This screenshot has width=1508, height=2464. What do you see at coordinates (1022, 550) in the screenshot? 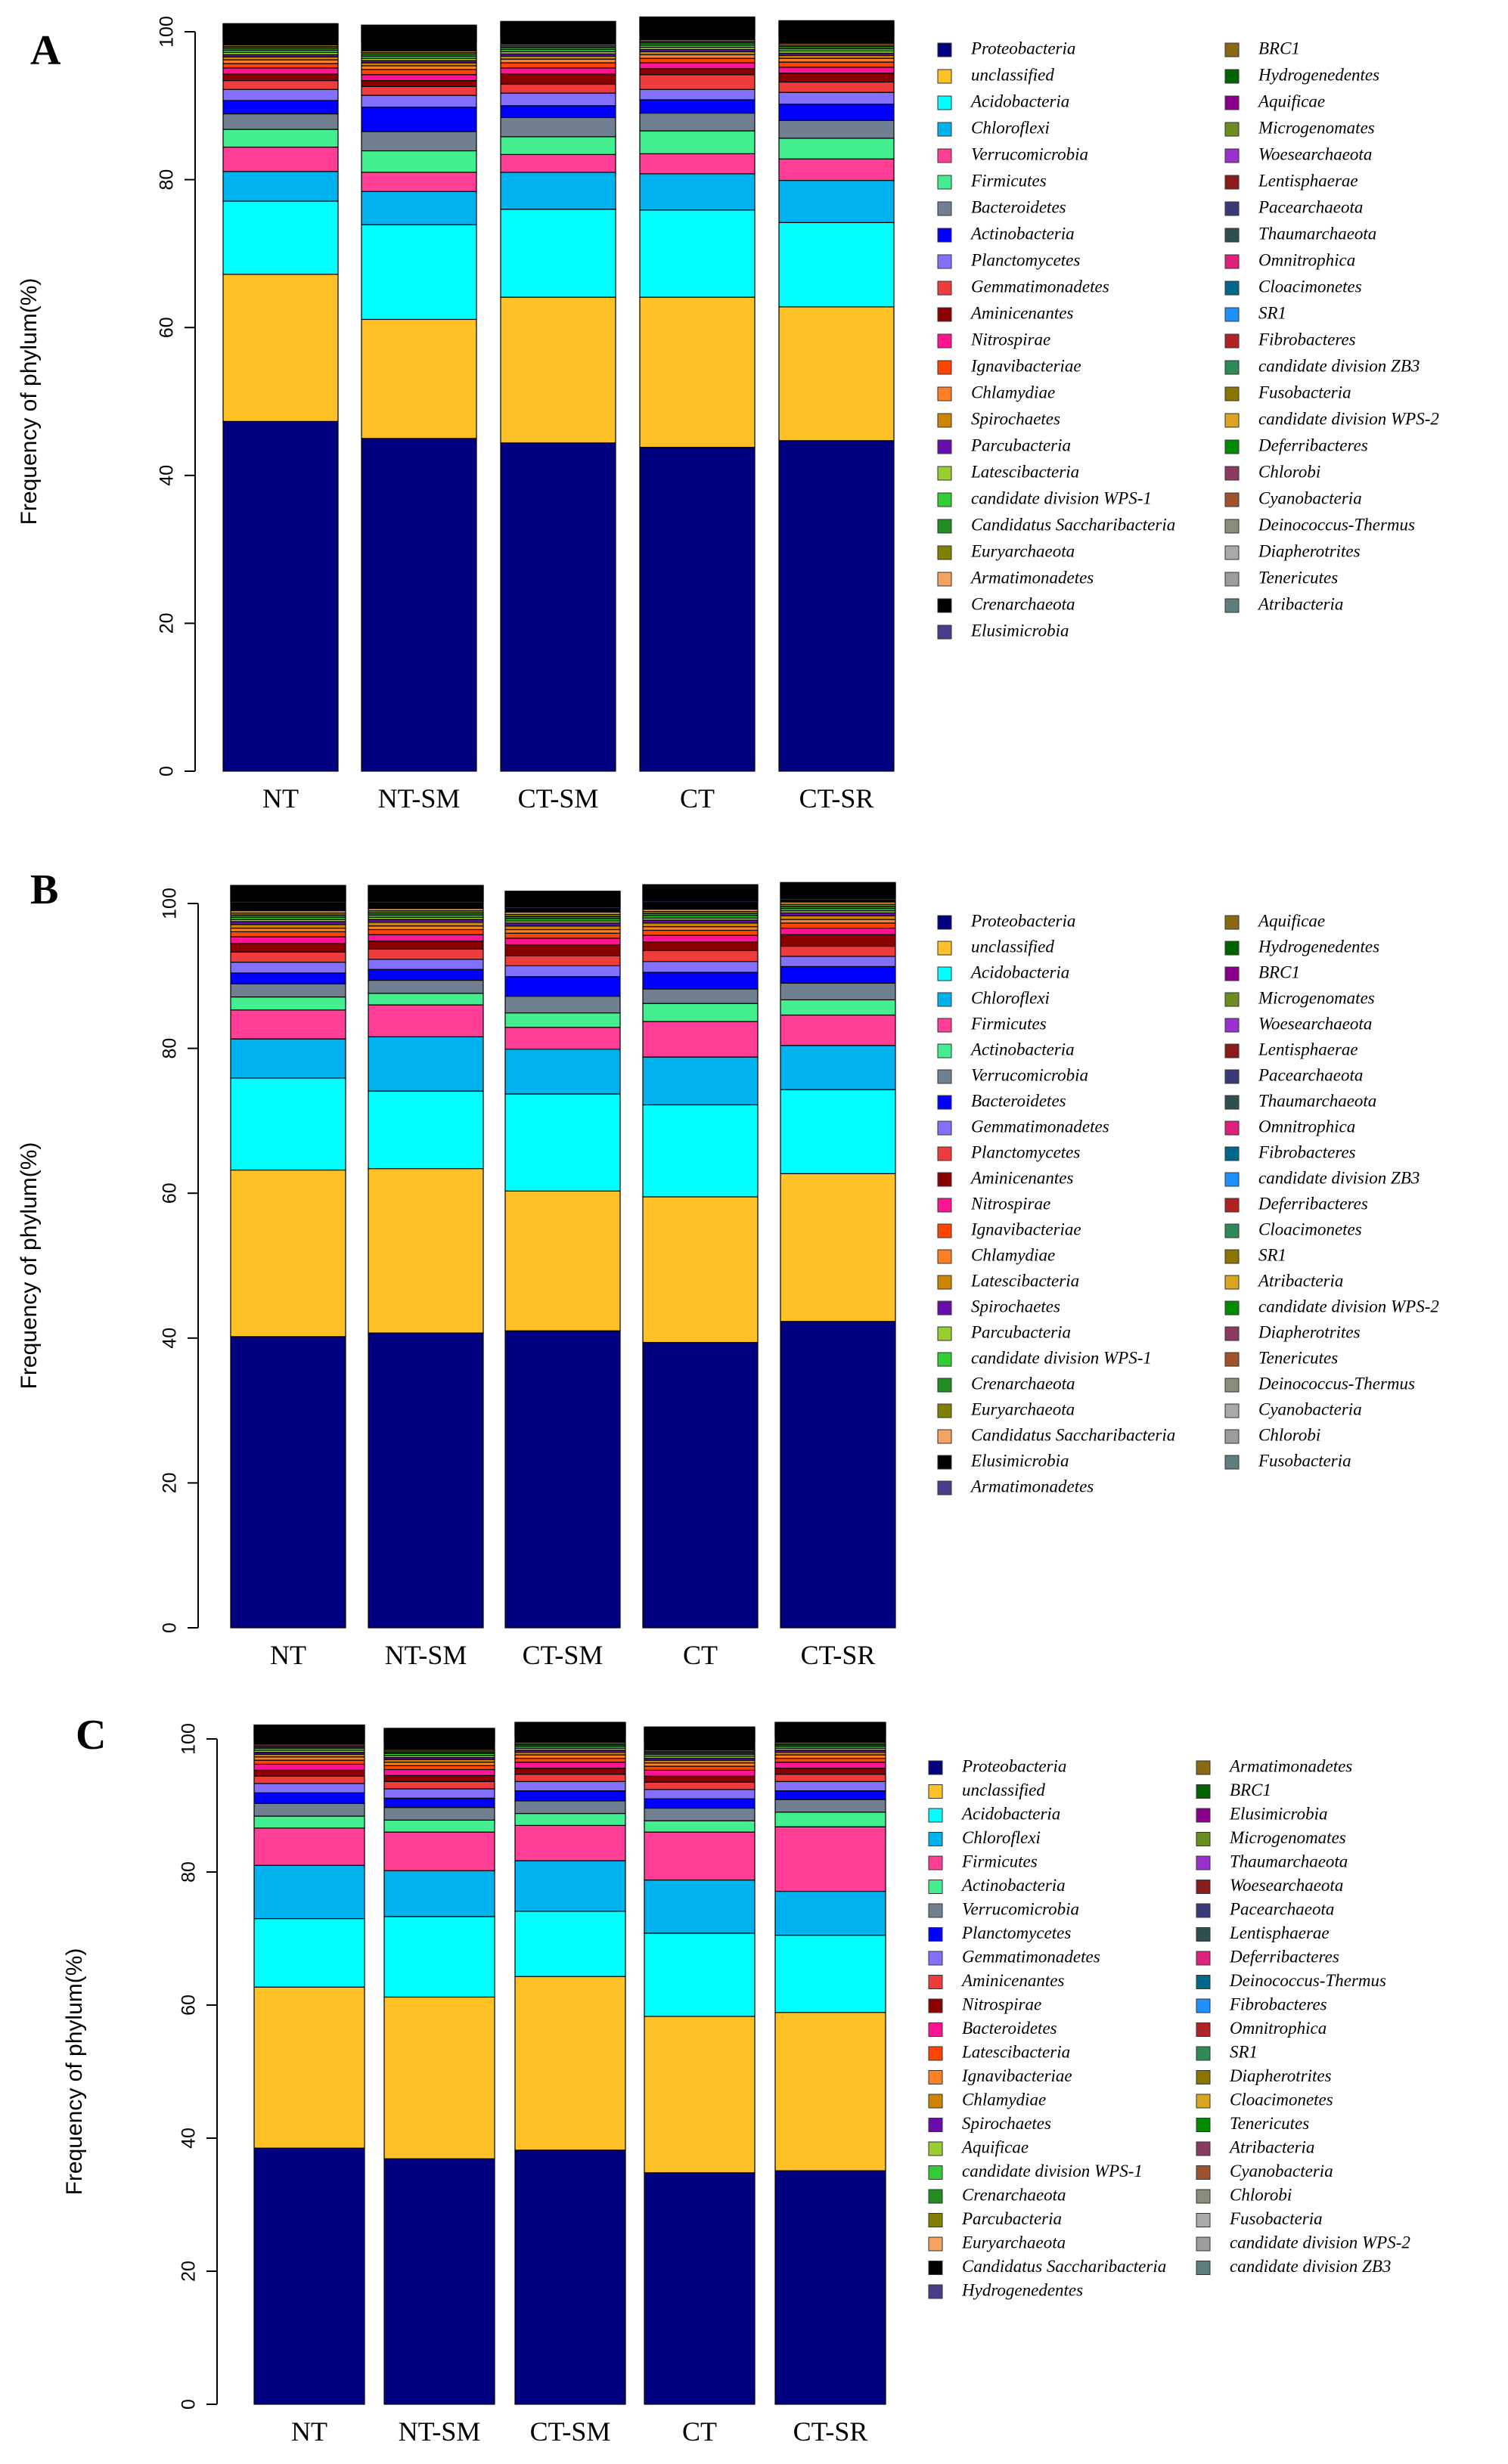
I see `legend-label: Euryarchaeota` at bounding box center [1022, 550].